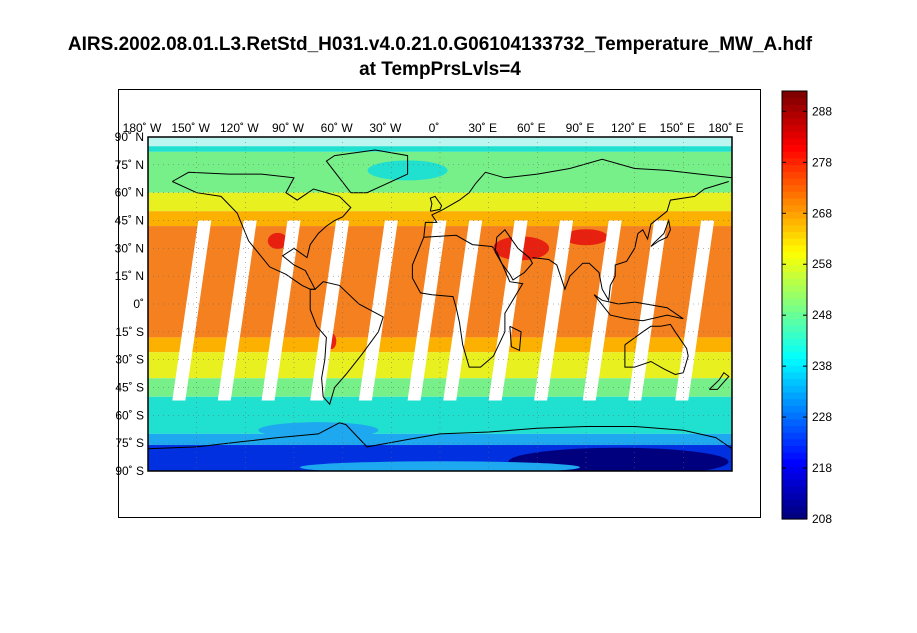 The height and width of the screenshot is (633, 917). What do you see at coordinates (822, 519) in the screenshot?
I see `colorbar-tick-label: 208` at bounding box center [822, 519].